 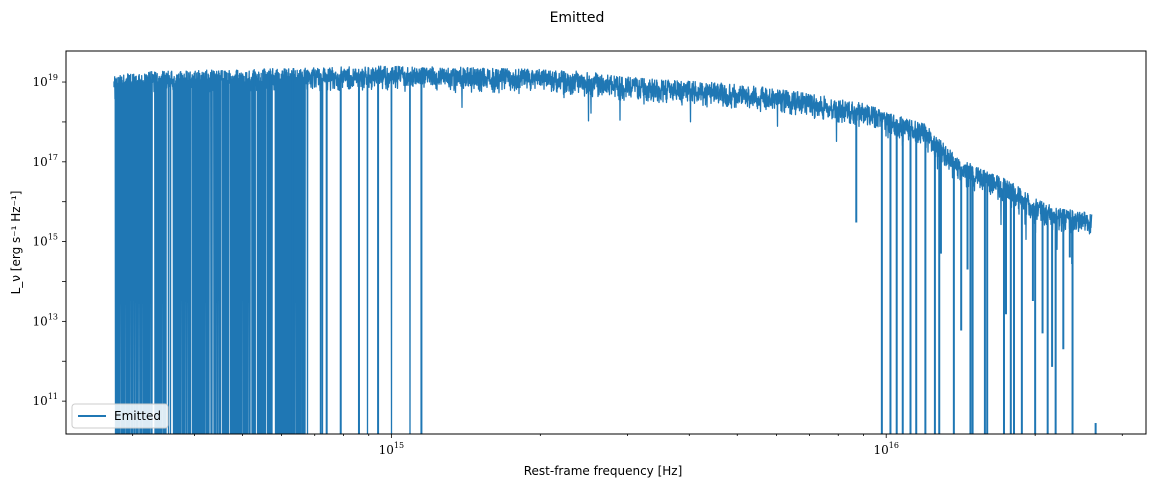 What do you see at coordinates (45, 241) in the screenshot?
I see `y-tick-label-2: 1015` at bounding box center [45, 241].